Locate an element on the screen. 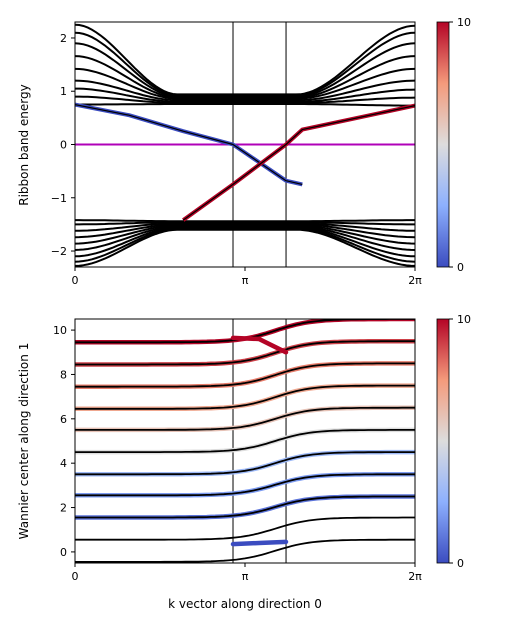 The height and width of the screenshot is (630, 518). wannier-y-label: Wannier center along direction 1 is located at coordinates (24, 441).